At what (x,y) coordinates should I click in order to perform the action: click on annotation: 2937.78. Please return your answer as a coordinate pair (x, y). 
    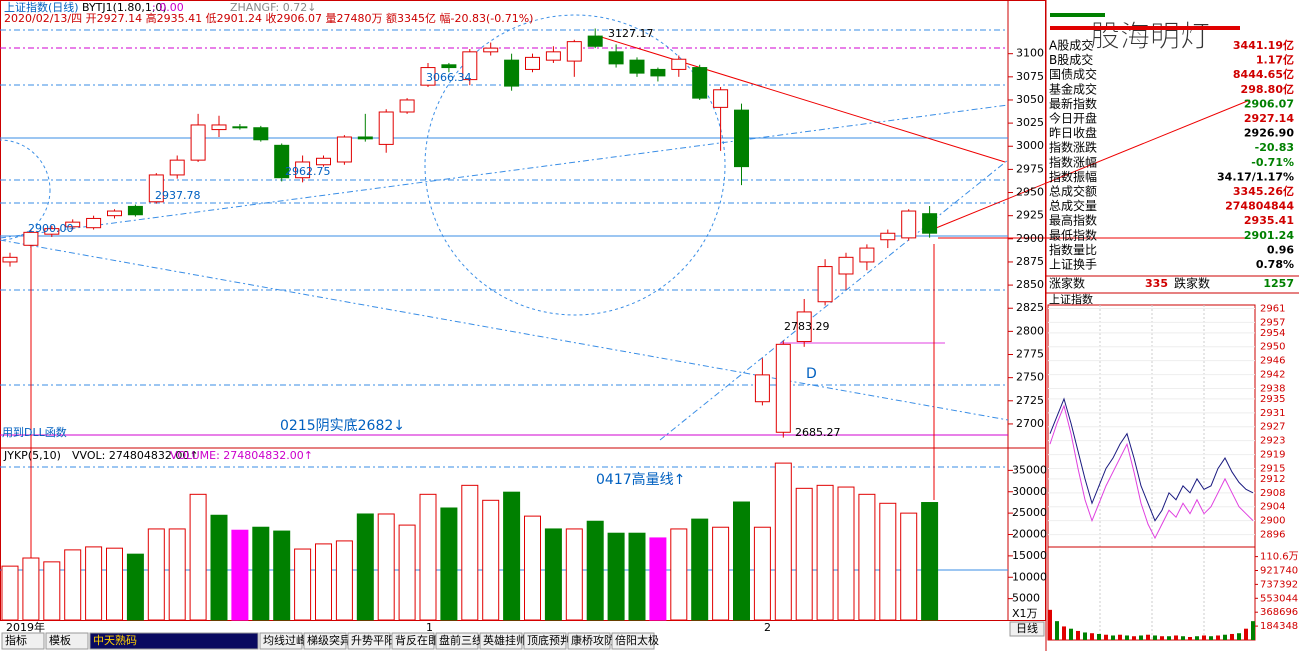
    Looking at the image, I should click on (178, 195).